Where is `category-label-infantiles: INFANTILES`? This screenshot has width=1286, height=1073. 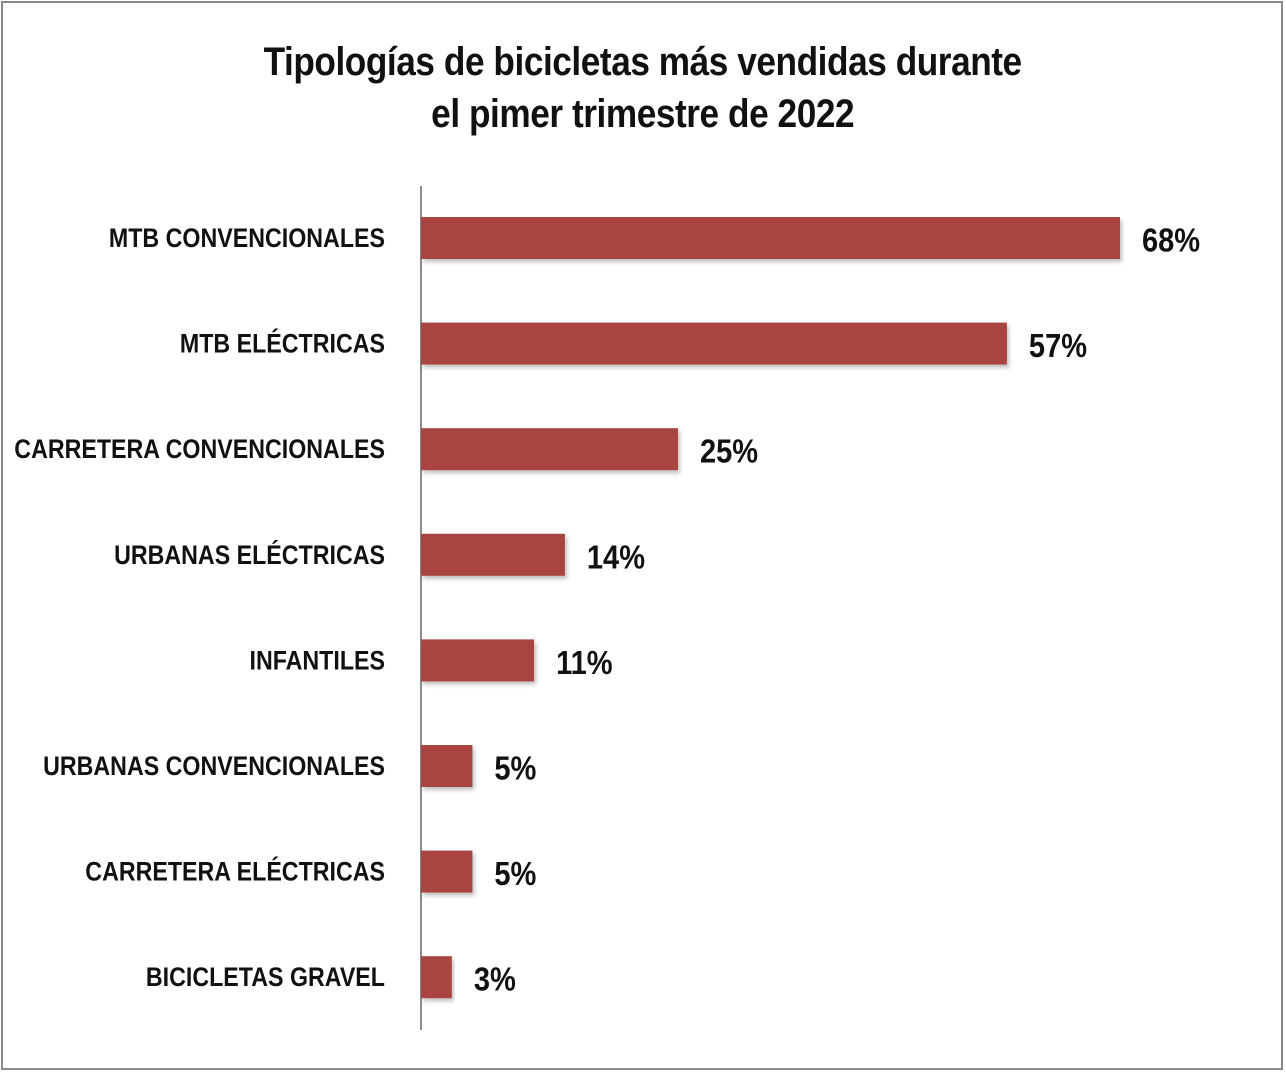 category-label-infantiles: INFANTILES is located at coordinates (318, 660).